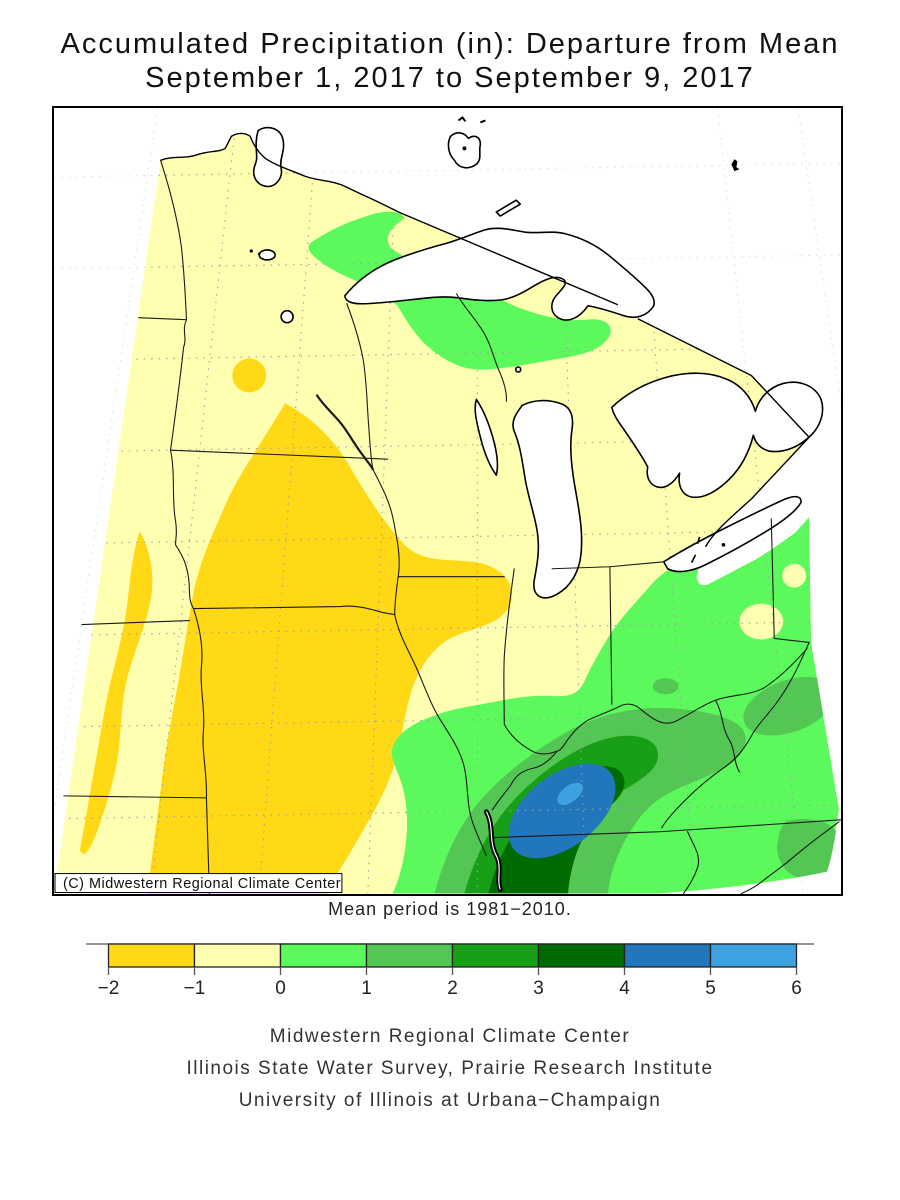  What do you see at coordinates (179, 385) in the screenshot?
I see `border-sd-mn` at bounding box center [179, 385].